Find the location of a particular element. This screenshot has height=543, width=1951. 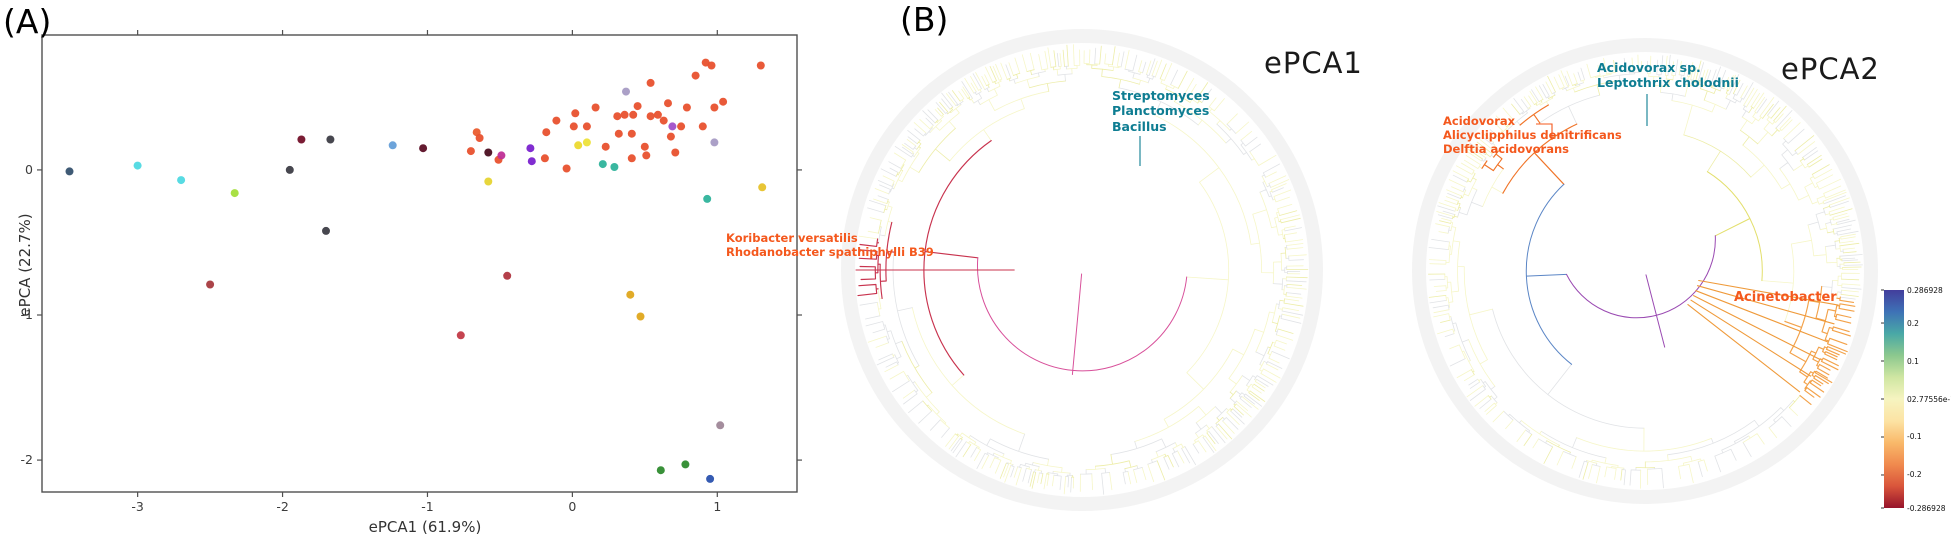

clade-label-connector is located at coordinates (1544, 131).